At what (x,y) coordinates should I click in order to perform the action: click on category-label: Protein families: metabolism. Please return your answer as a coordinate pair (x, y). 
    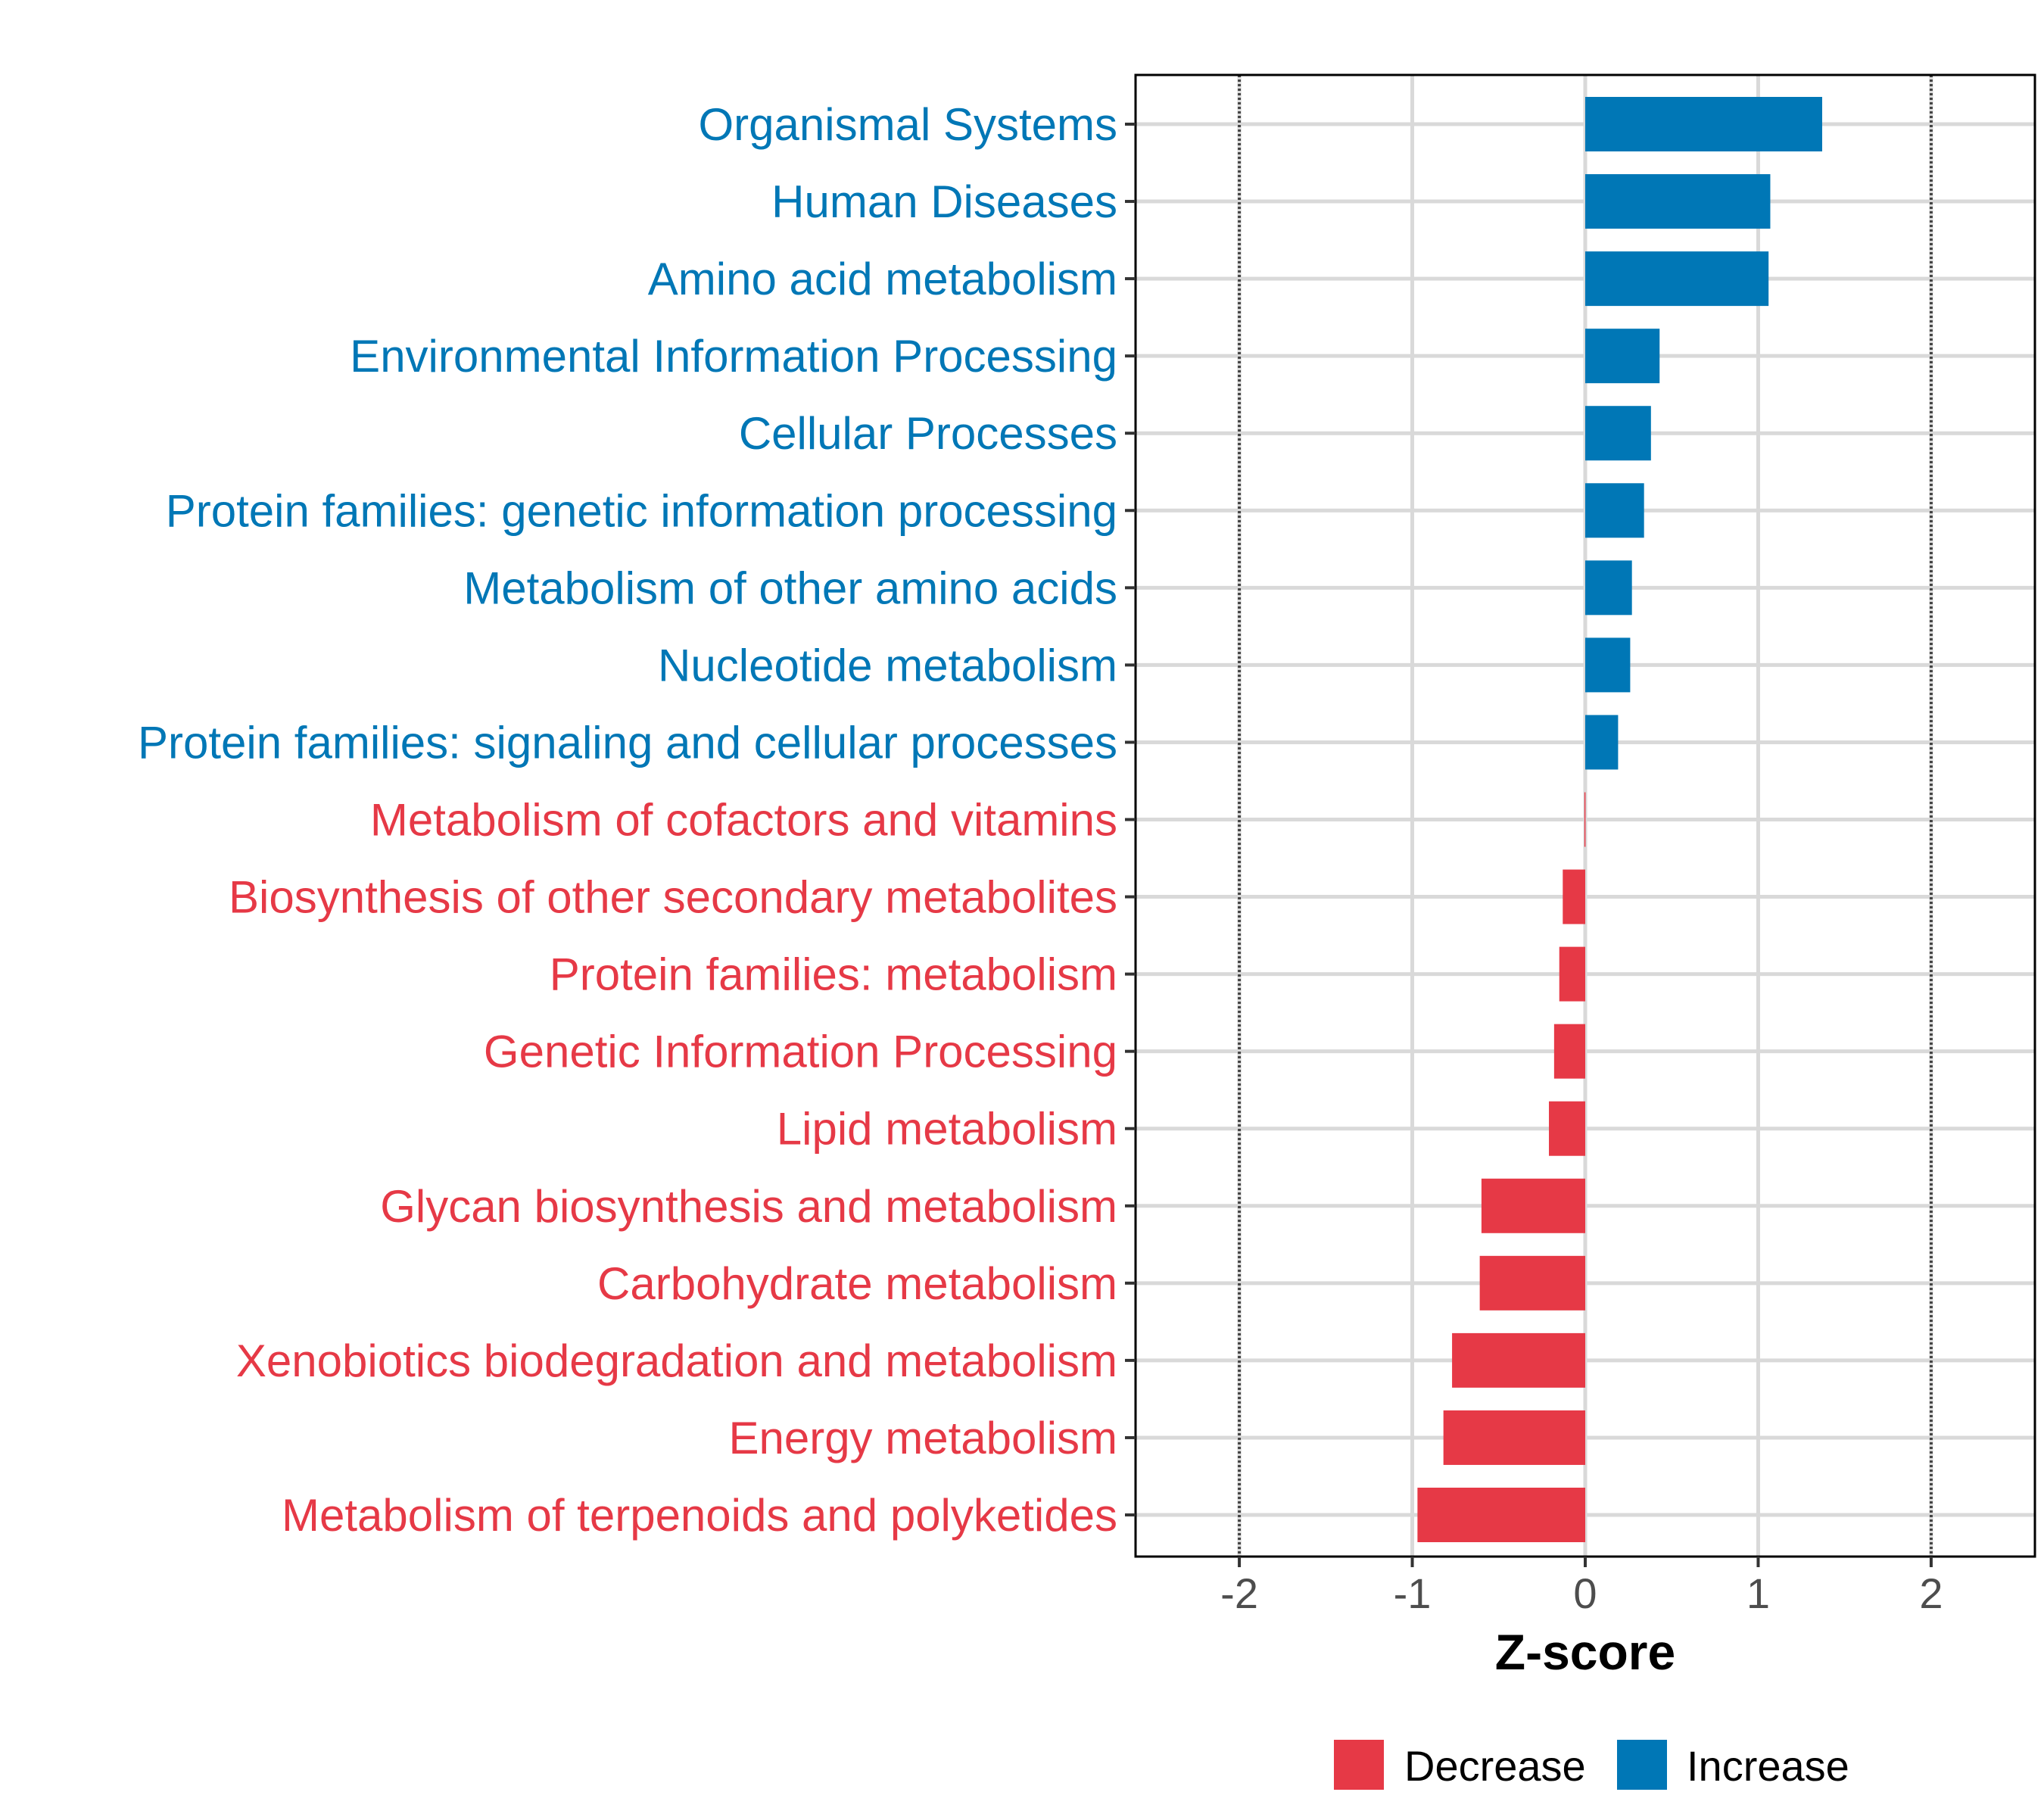
    Looking at the image, I should click on (833, 974).